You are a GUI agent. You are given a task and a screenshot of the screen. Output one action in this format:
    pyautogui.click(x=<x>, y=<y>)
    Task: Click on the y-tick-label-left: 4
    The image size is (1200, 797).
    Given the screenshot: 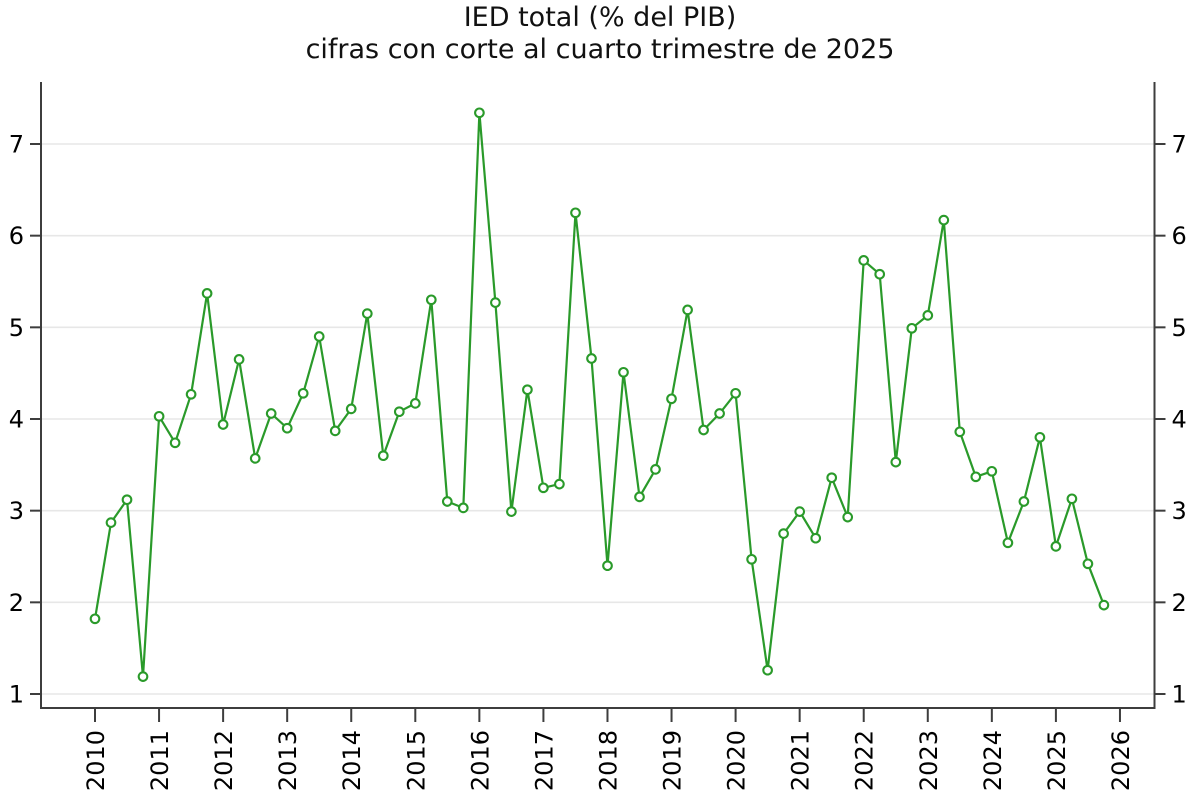 What is the action you would take?
    pyautogui.click(x=16, y=420)
    